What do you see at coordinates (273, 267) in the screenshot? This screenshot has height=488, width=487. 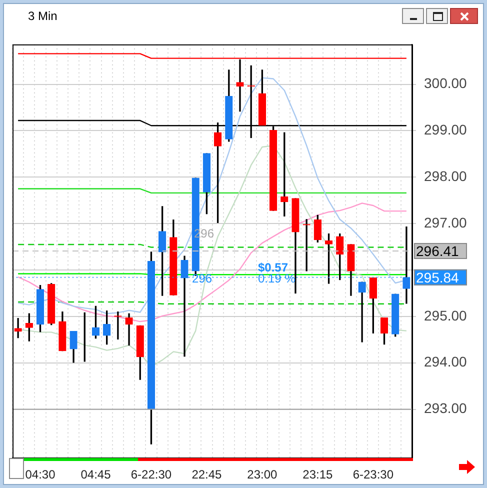 I see `annotation: $0.57` at bounding box center [273, 267].